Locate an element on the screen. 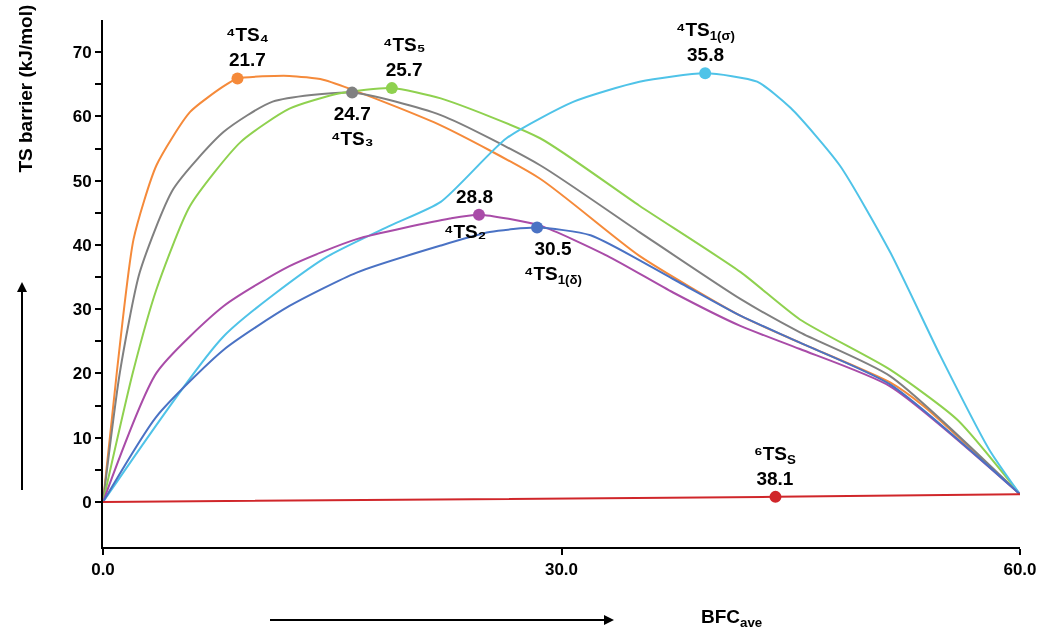  annotation: ⁶TS$_{S}$ 38.1 is located at coordinates (775, 466).